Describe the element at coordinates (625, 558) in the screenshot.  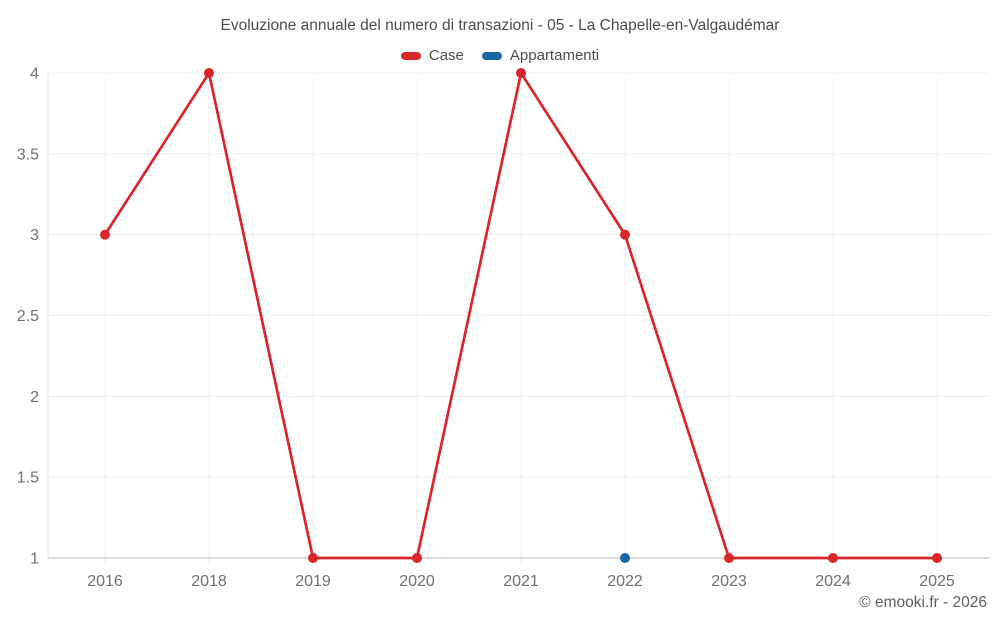
I see `data-point-appartamenti` at that location.